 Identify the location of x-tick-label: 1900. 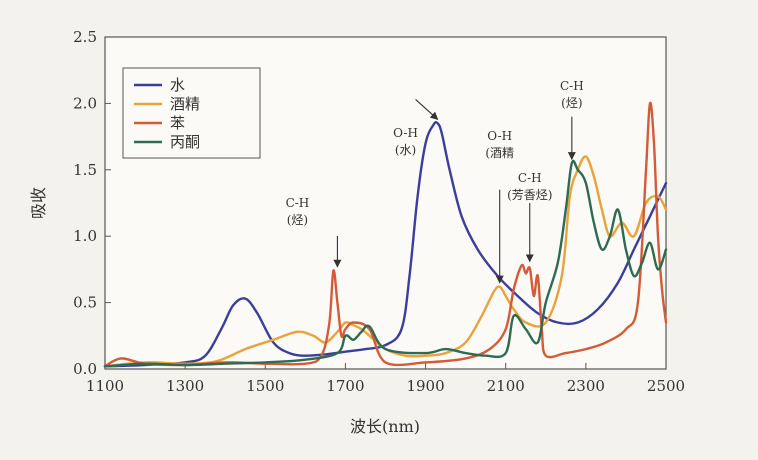
(425, 386).